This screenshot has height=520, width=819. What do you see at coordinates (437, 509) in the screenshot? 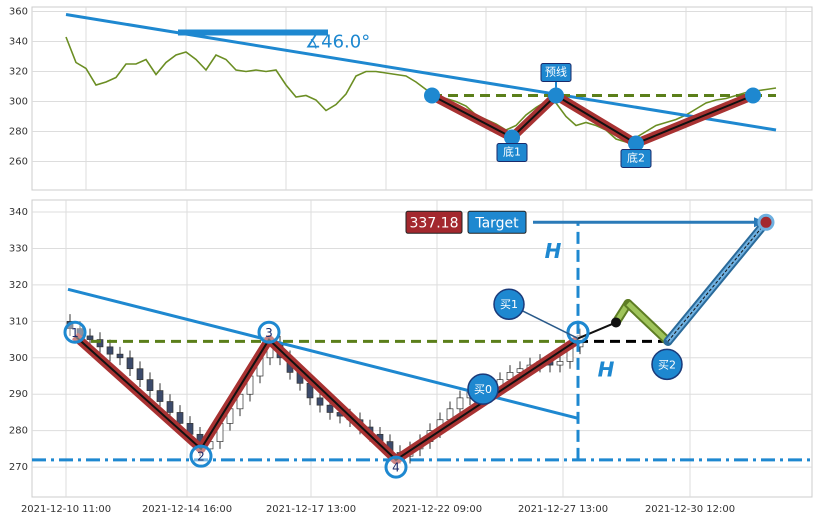
I see `x-tick-label: 2021-12-22 09:00` at bounding box center [437, 509].